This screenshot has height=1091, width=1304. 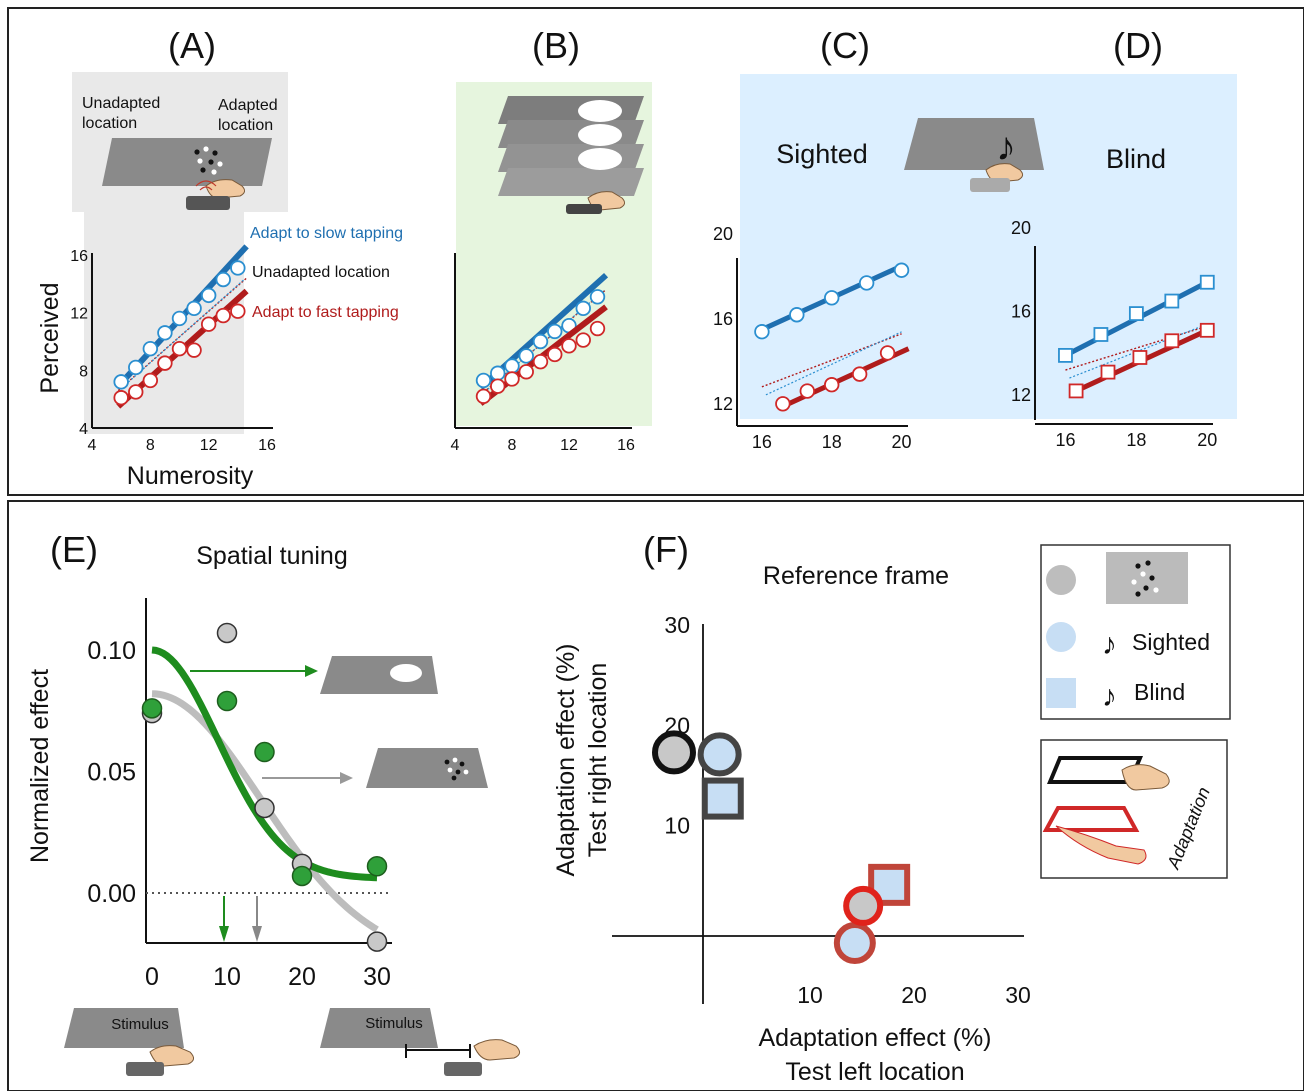 What do you see at coordinates (1147, 578) in the screenshot?
I see `legend-dot-stimulus` at bounding box center [1147, 578].